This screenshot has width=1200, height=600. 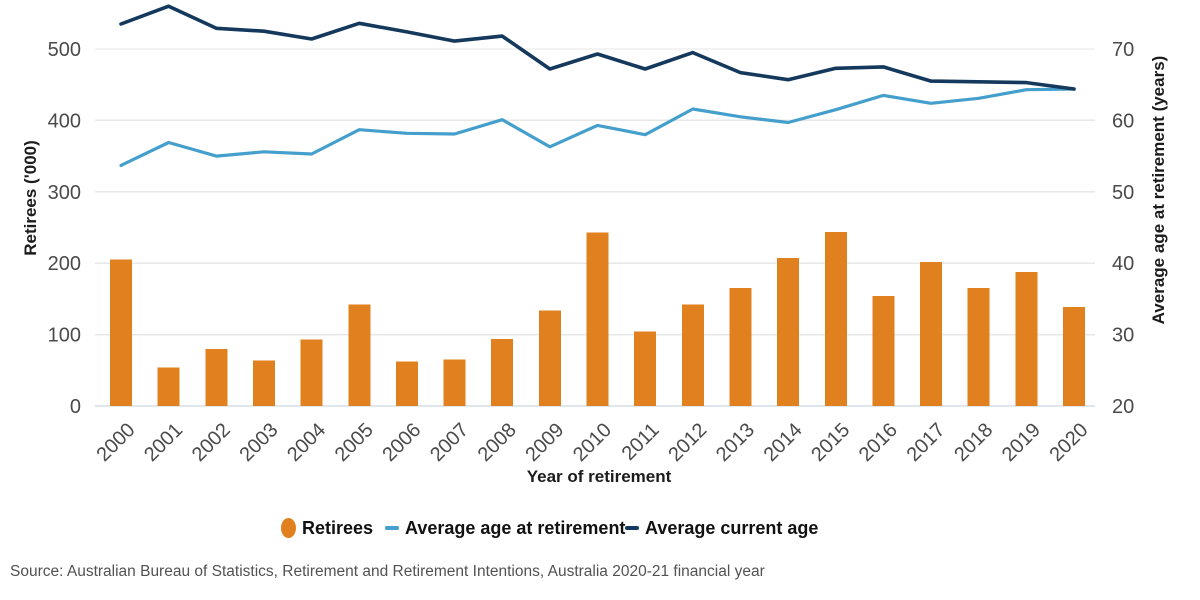 I want to click on right-y-tick-label: 50, so click(x=1123, y=193).